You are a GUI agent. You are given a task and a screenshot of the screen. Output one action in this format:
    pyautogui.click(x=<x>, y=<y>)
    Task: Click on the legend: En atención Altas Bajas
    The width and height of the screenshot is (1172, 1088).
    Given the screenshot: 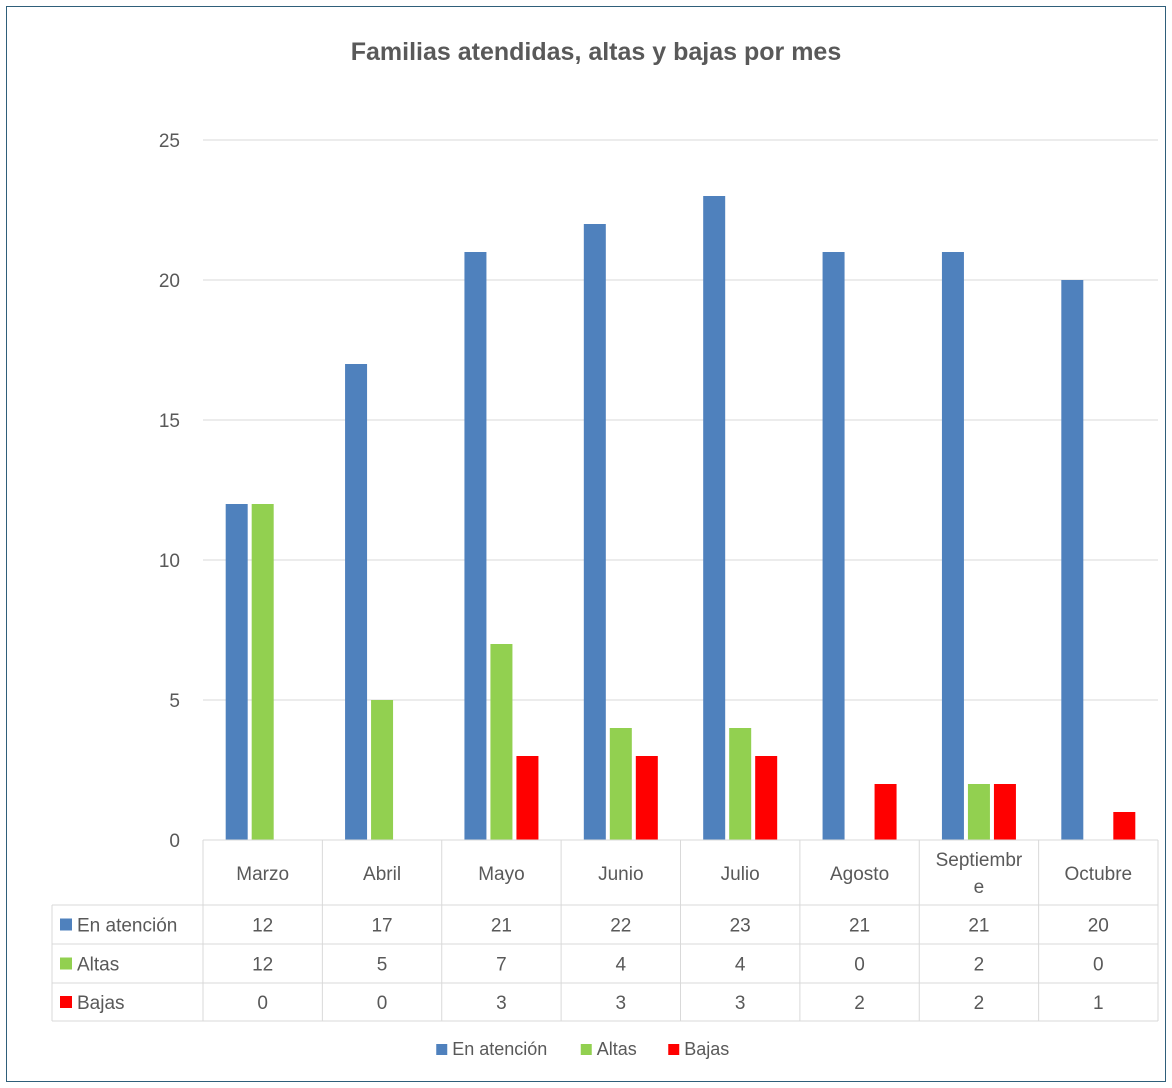 What is the action you would take?
    pyautogui.click(x=582, y=1049)
    